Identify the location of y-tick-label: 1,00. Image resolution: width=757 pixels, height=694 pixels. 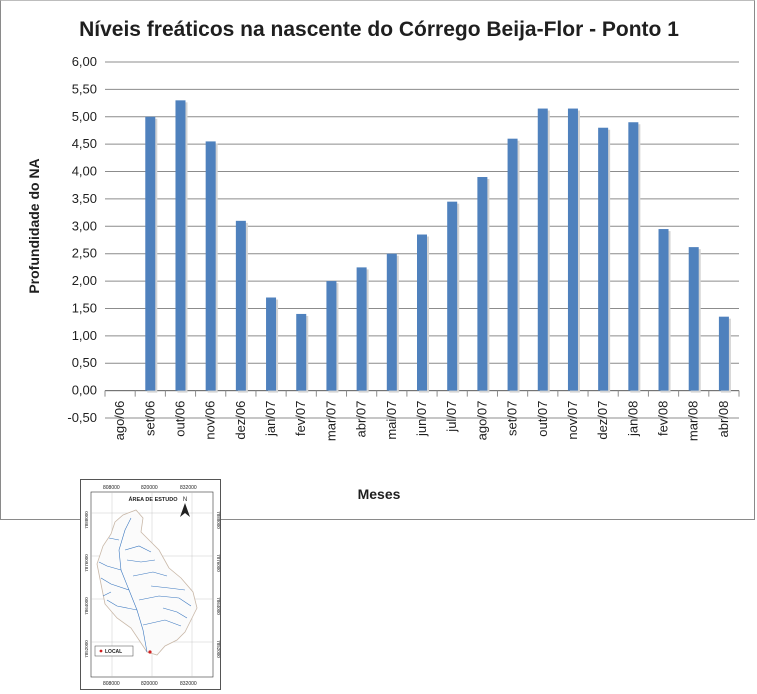
(84, 335).